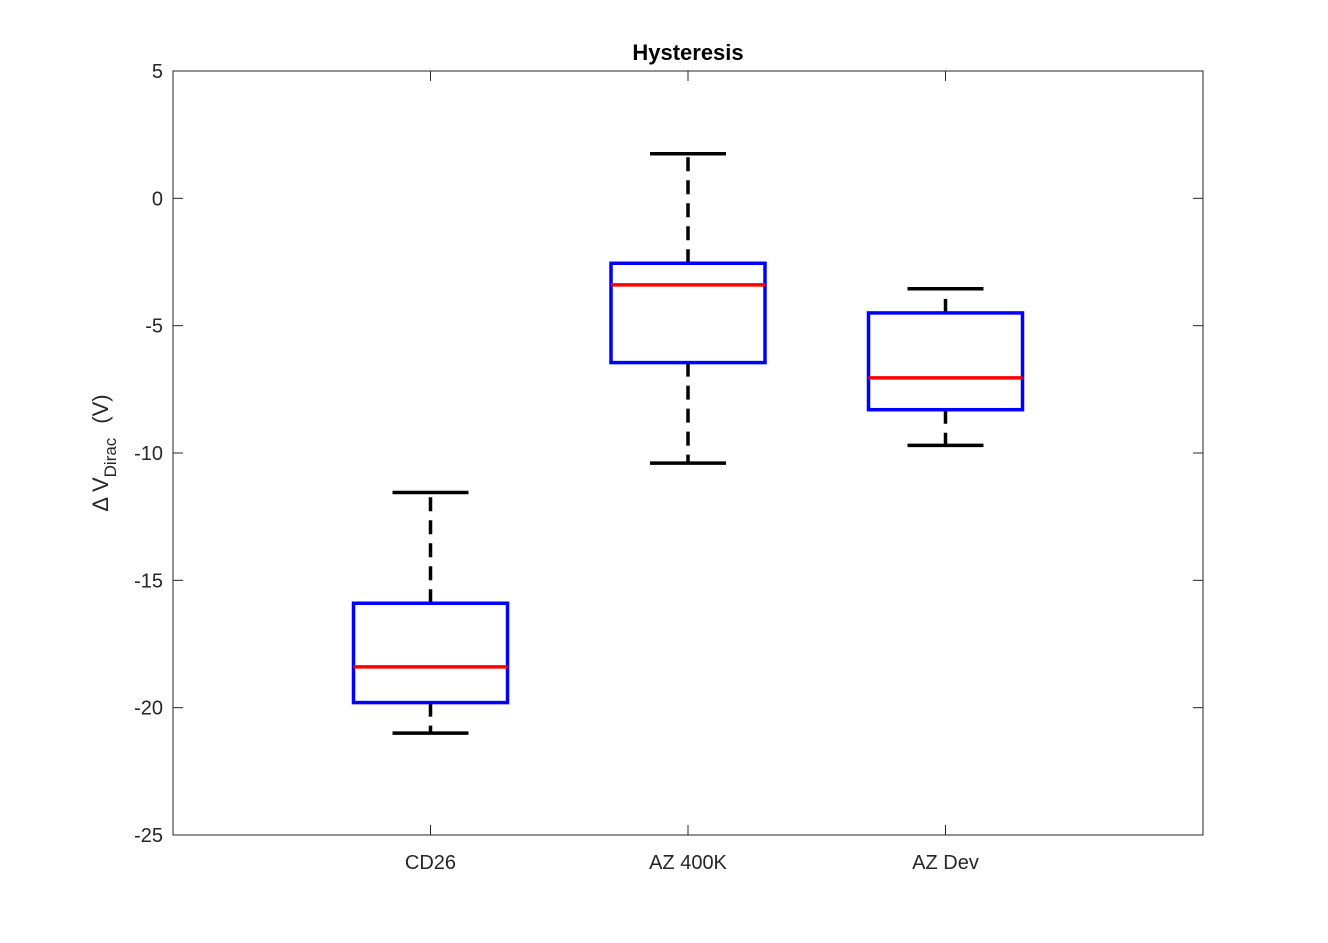  What do you see at coordinates (157, 199) in the screenshot?
I see `y-tick-label: 0` at bounding box center [157, 199].